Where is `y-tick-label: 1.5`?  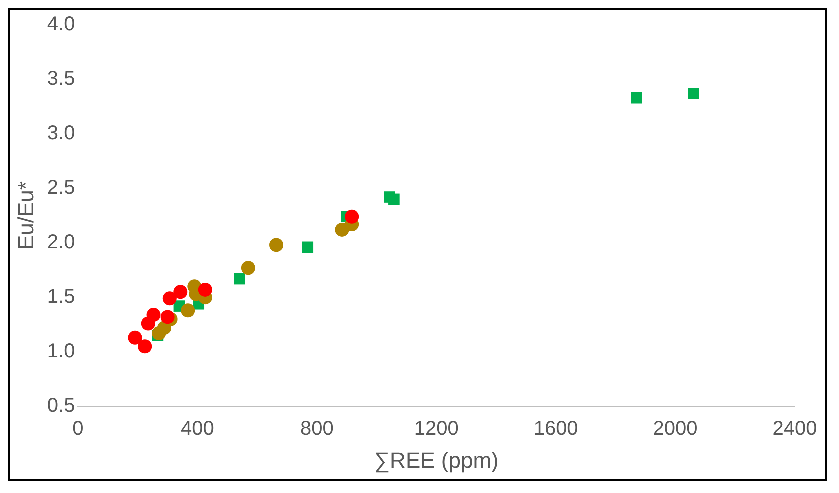 y-tick-label: 1.5 is located at coordinates (61, 297).